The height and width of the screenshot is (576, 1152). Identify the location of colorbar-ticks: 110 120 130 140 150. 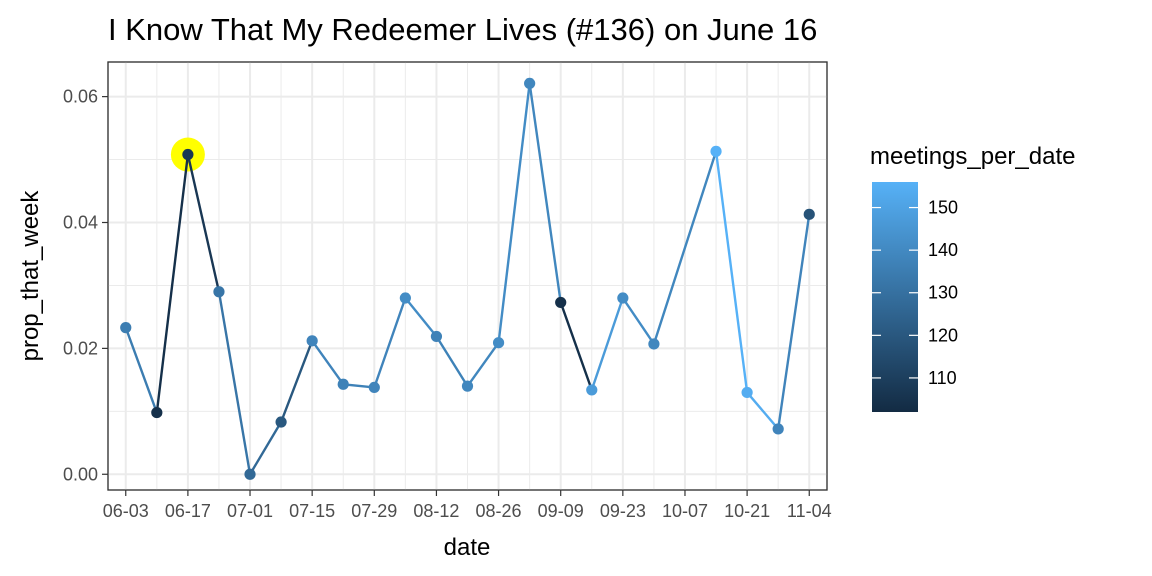
(915, 293).